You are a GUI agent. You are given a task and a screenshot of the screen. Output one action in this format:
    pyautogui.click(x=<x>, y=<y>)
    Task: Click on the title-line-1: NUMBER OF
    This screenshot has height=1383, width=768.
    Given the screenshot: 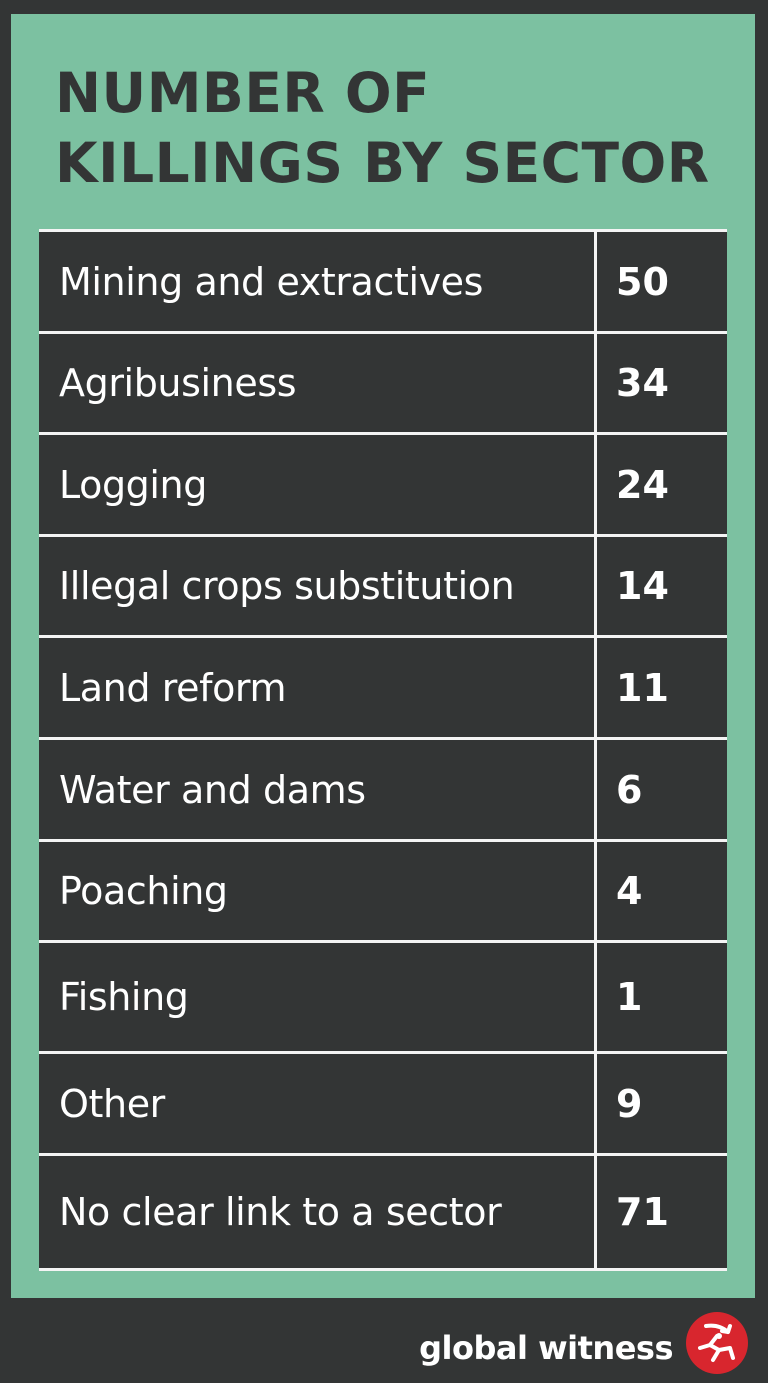 What is the action you would take?
    pyautogui.click(x=243, y=93)
    